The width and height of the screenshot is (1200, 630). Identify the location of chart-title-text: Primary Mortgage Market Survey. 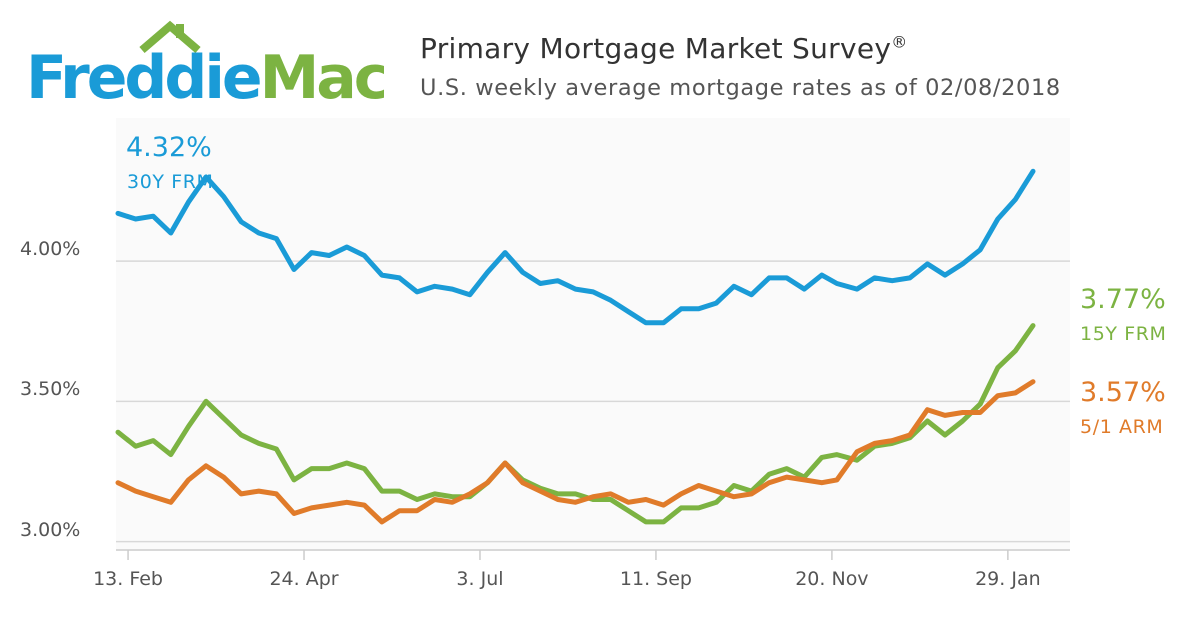
(656, 48).